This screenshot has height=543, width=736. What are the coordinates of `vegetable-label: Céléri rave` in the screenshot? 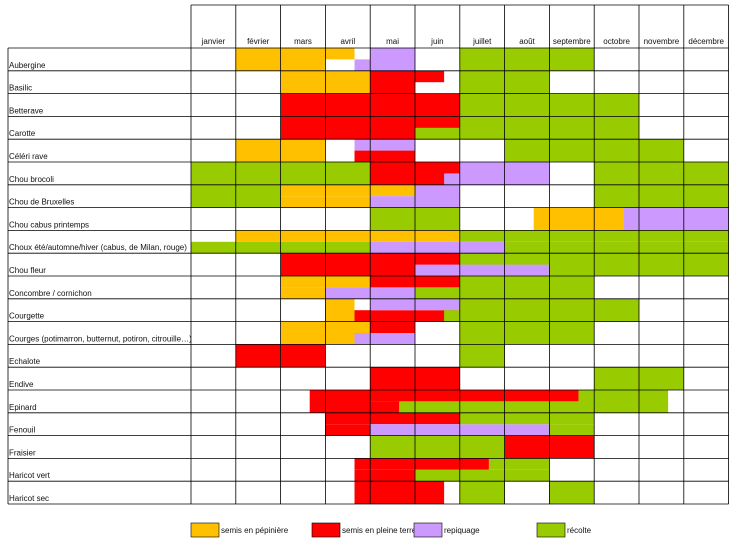 It's located at (28, 156).